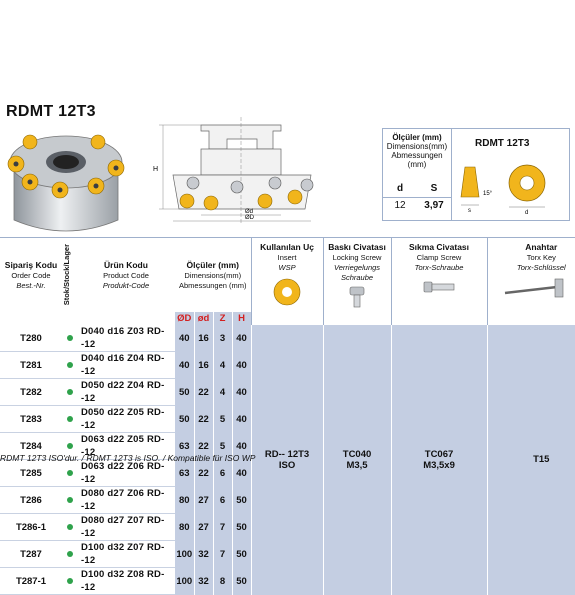  Describe the element at coordinates (488, 194) in the screenshot. I see `insert-angle-label: 15°` at that location.